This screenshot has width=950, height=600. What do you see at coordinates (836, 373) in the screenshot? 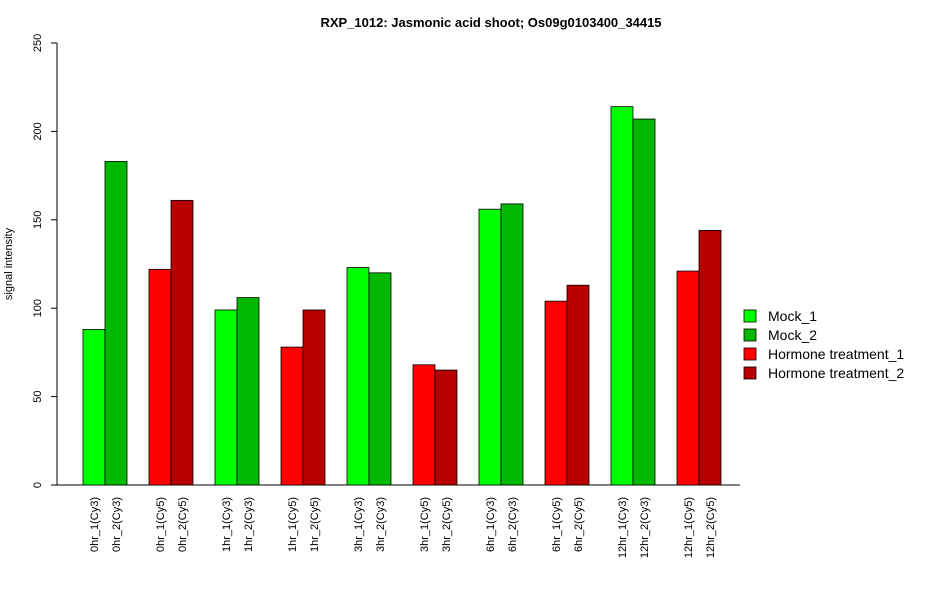
I see `legend-label: Hormone treatment_2` at bounding box center [836, 373].